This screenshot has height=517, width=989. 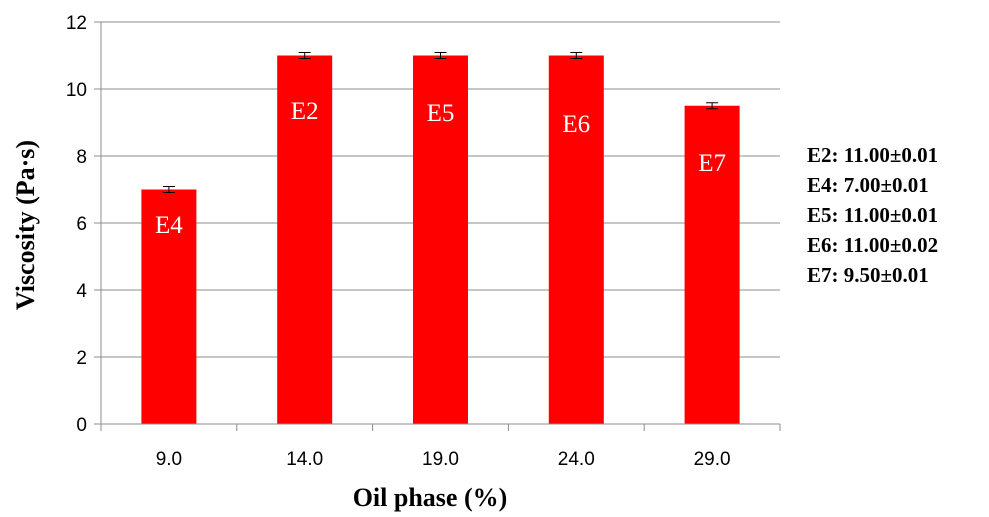 I want to click on x-tick-label: 19.0, so click(x=440, y=459).